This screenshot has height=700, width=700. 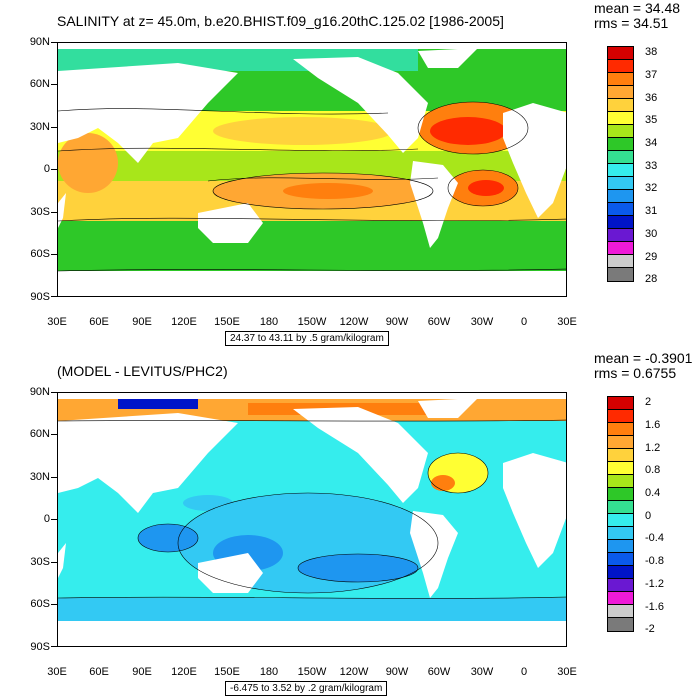 I want to click on colorbar-label: 28, so click(x=651, y=279).